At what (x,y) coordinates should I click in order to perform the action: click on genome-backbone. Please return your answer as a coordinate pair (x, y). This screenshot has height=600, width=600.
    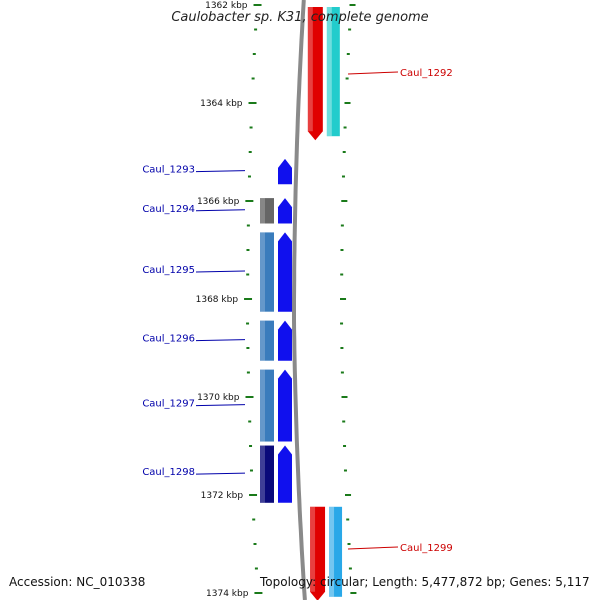
    Looking at the image, I should click on (299, 300).